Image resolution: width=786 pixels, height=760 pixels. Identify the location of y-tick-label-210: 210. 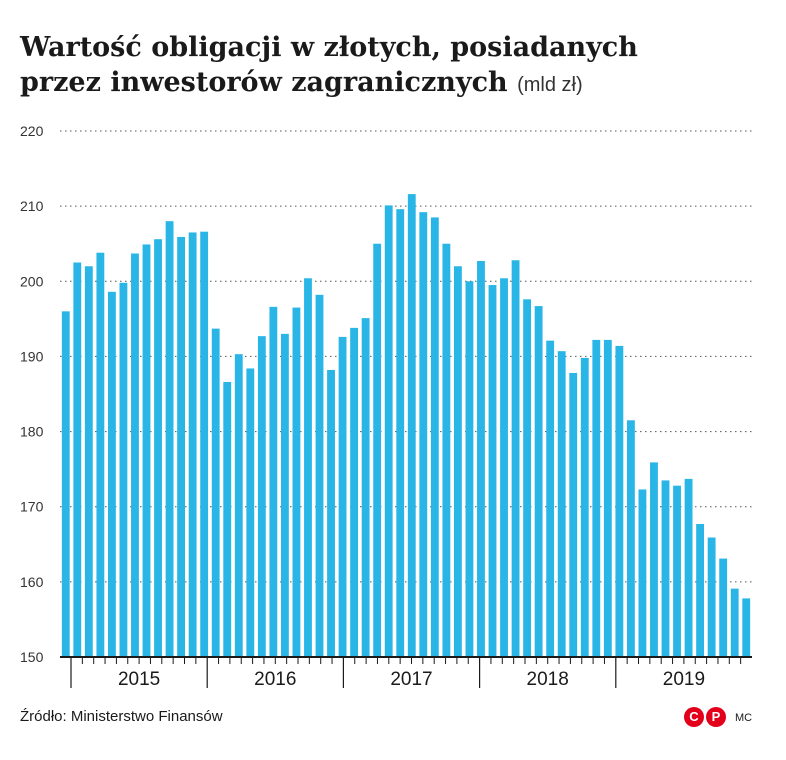
(32, 206).